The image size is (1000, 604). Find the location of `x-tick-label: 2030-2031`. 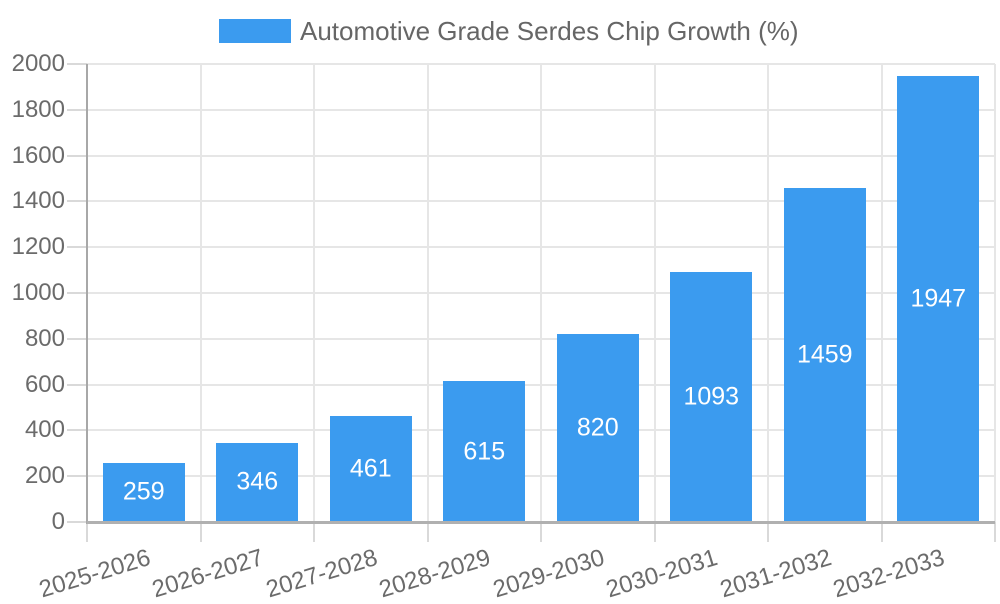

x-tick-label: 2030-2031 is located at coordinates (662, 574).